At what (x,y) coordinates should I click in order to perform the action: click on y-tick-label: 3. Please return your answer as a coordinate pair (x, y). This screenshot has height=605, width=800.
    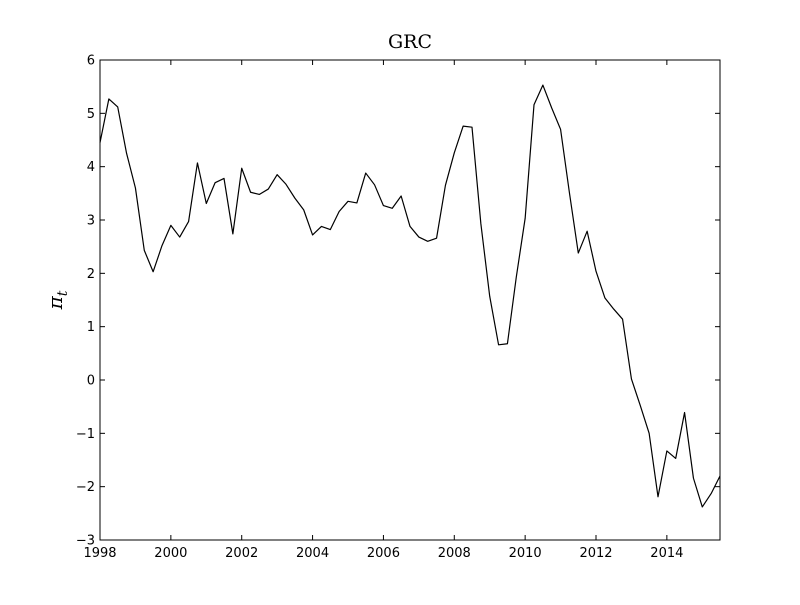
    Looking at the image, I should click on (91, 221).